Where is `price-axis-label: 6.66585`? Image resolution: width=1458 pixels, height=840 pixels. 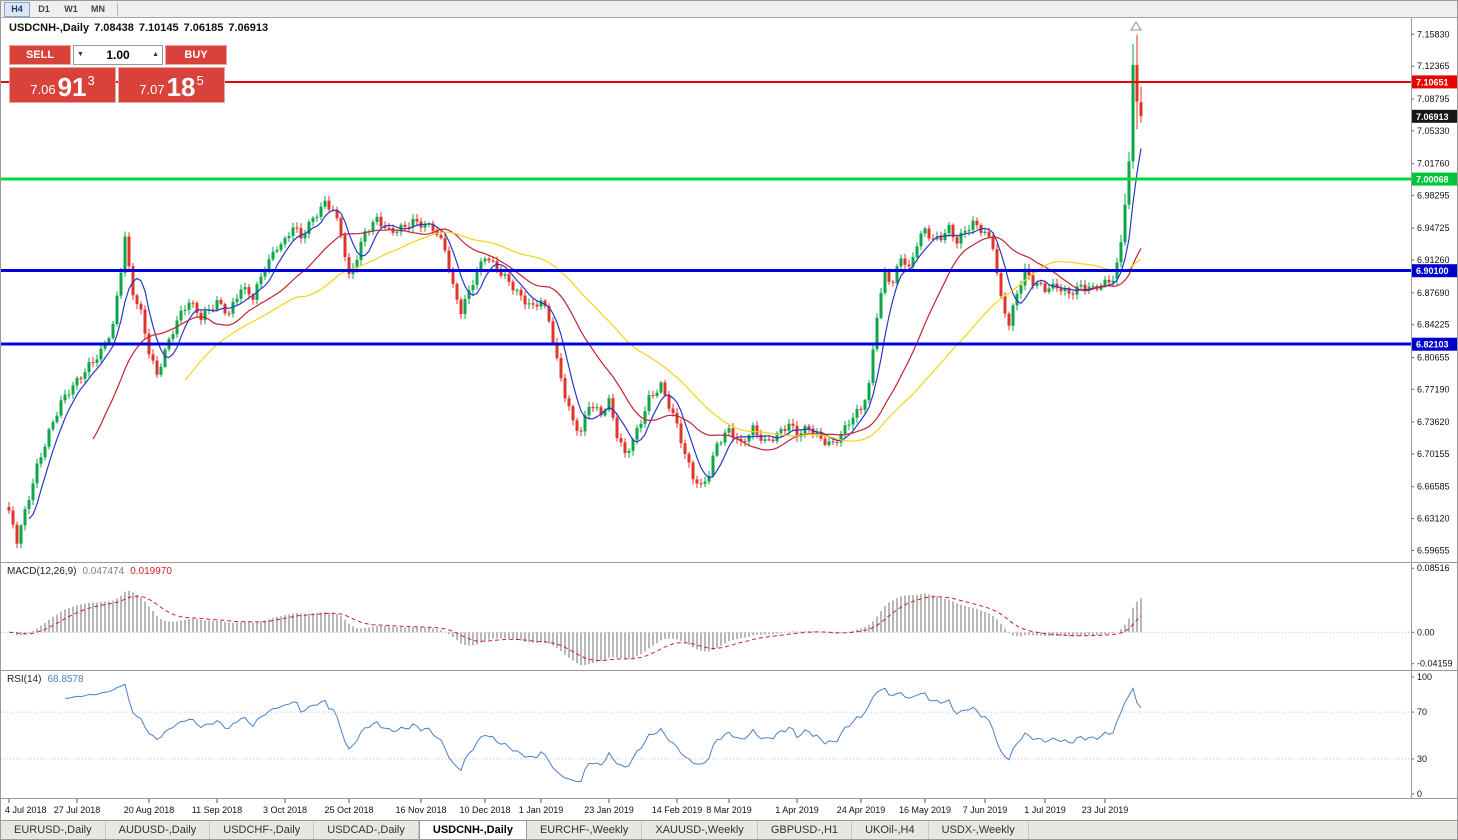 price-axis-label: 6.66585 is located at coordinates (1433, 487).